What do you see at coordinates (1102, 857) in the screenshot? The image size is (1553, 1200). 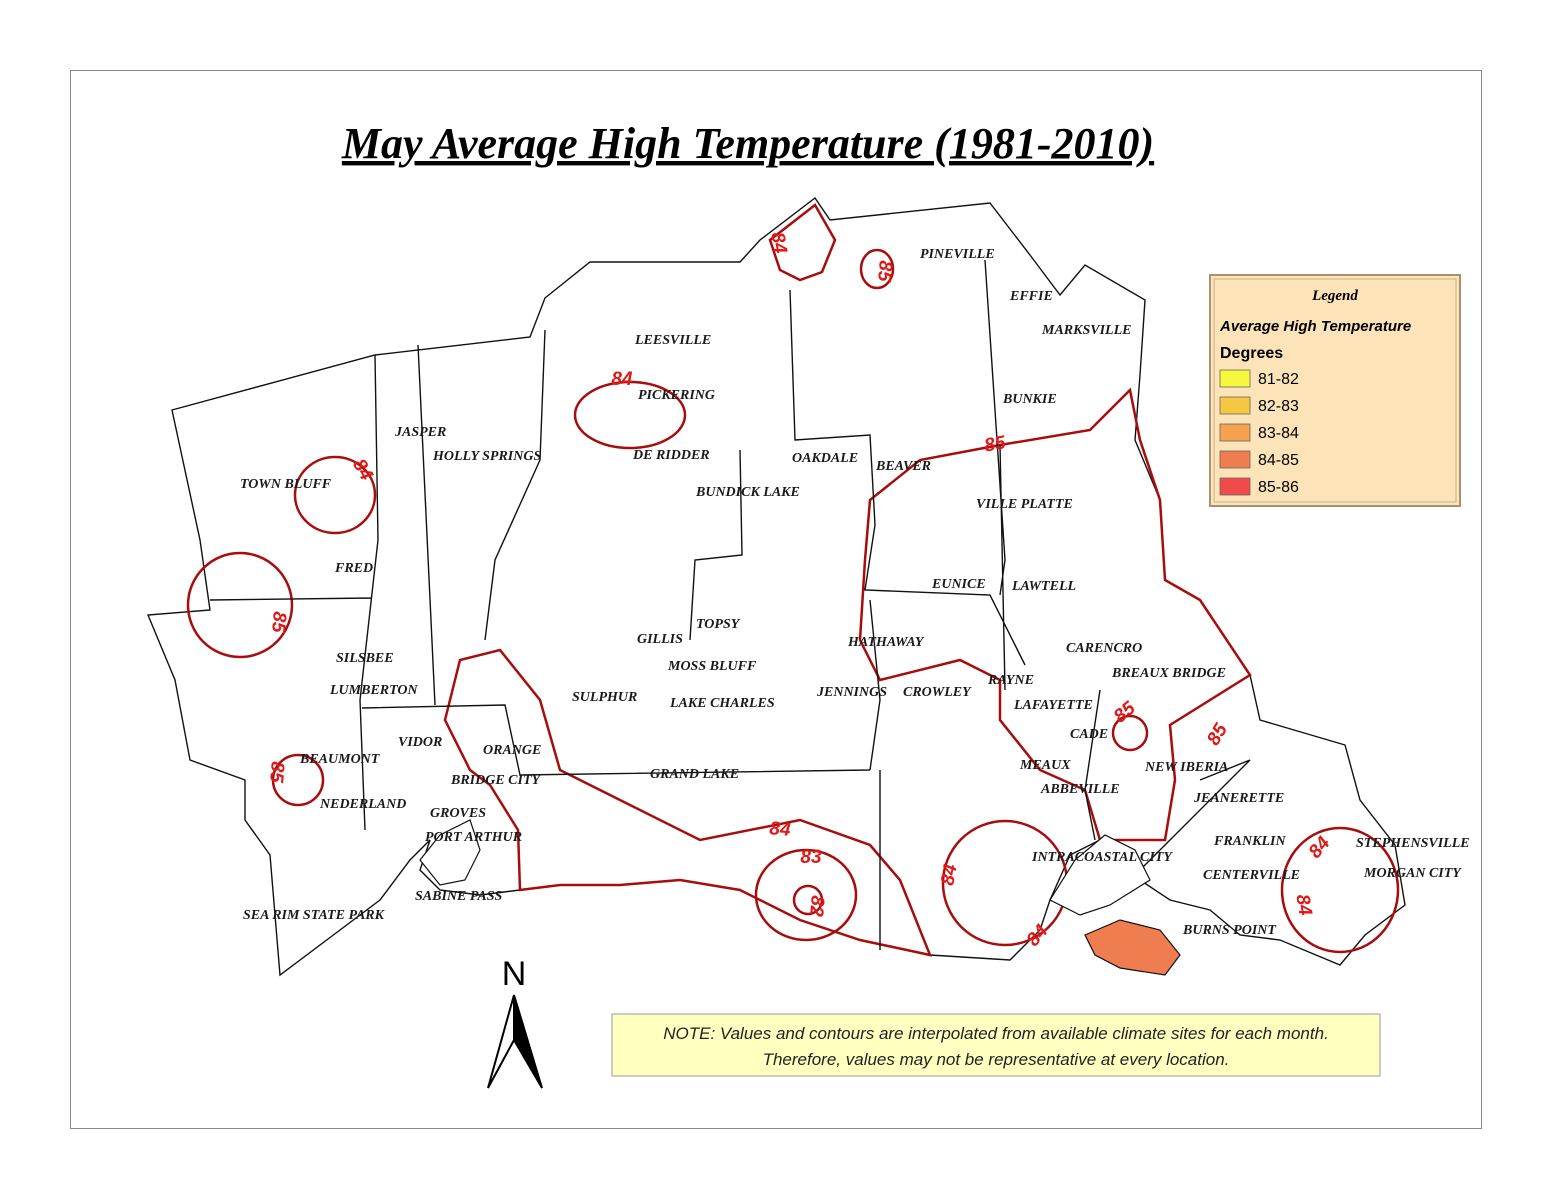 I see `city-label: INTRACOASTAL CITY` at bounding box center [1102, 857].